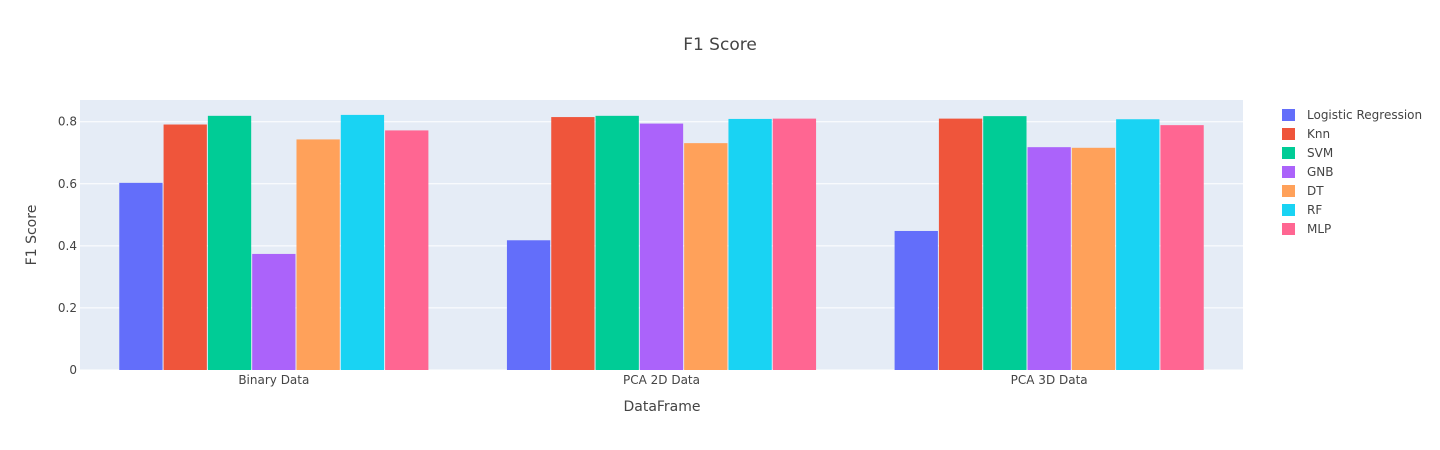  Describe the element at coordinates (1314, 210) in the screenshot. I see `legend-label: RF` at that location.